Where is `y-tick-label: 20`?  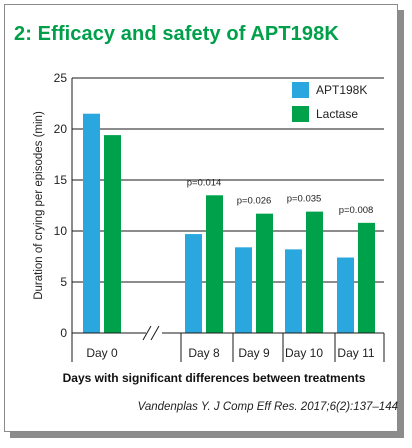 y-tick-label: 20 is located at coordinates (61, 129).